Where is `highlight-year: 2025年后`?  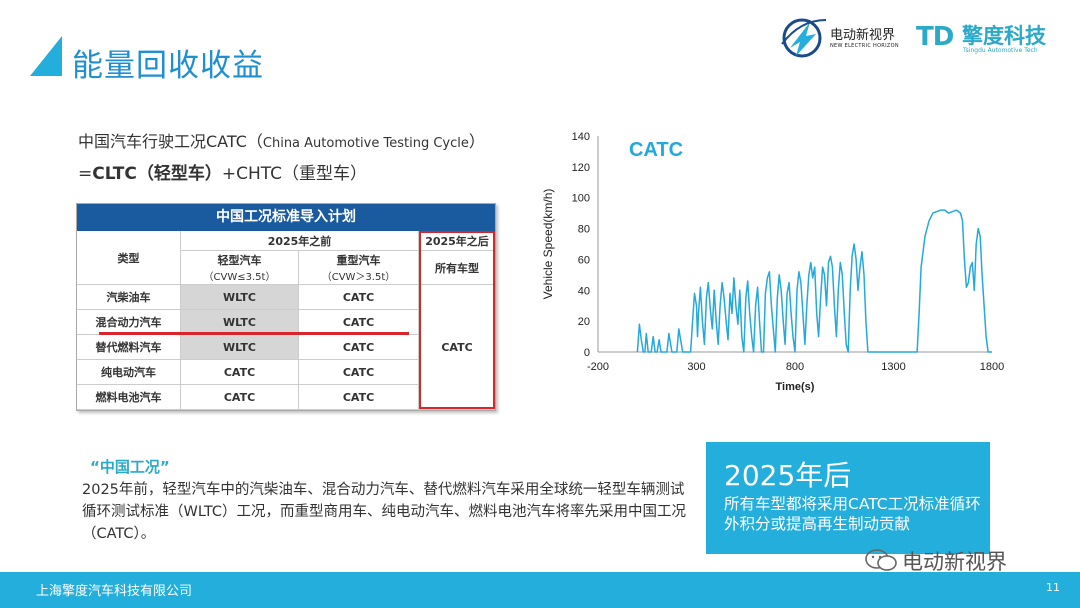
highlight-year: 2025年后 is located at coordinates (788, 475).